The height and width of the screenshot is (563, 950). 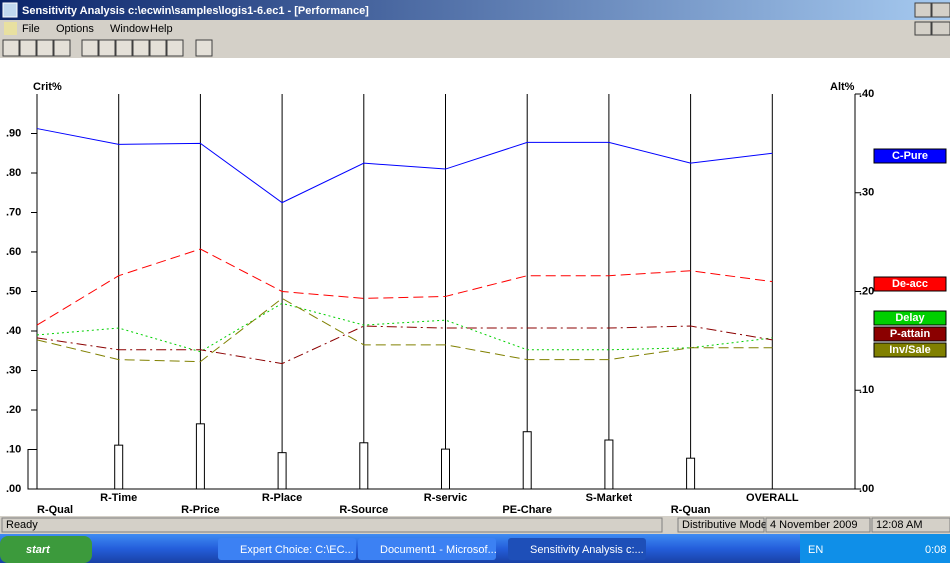 What do you see at coordinates (200, 510) in the screenshot?
I see `x-tick-label: R-Price` at bounding box center [200, 510].